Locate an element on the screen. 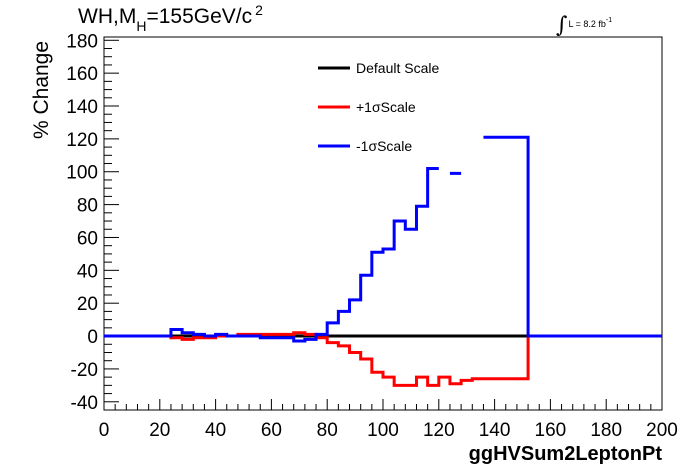 Image resolution: width=696 pixels, height=472 pixels. x-tick-label: 100 is located at coordinates (383, 430).